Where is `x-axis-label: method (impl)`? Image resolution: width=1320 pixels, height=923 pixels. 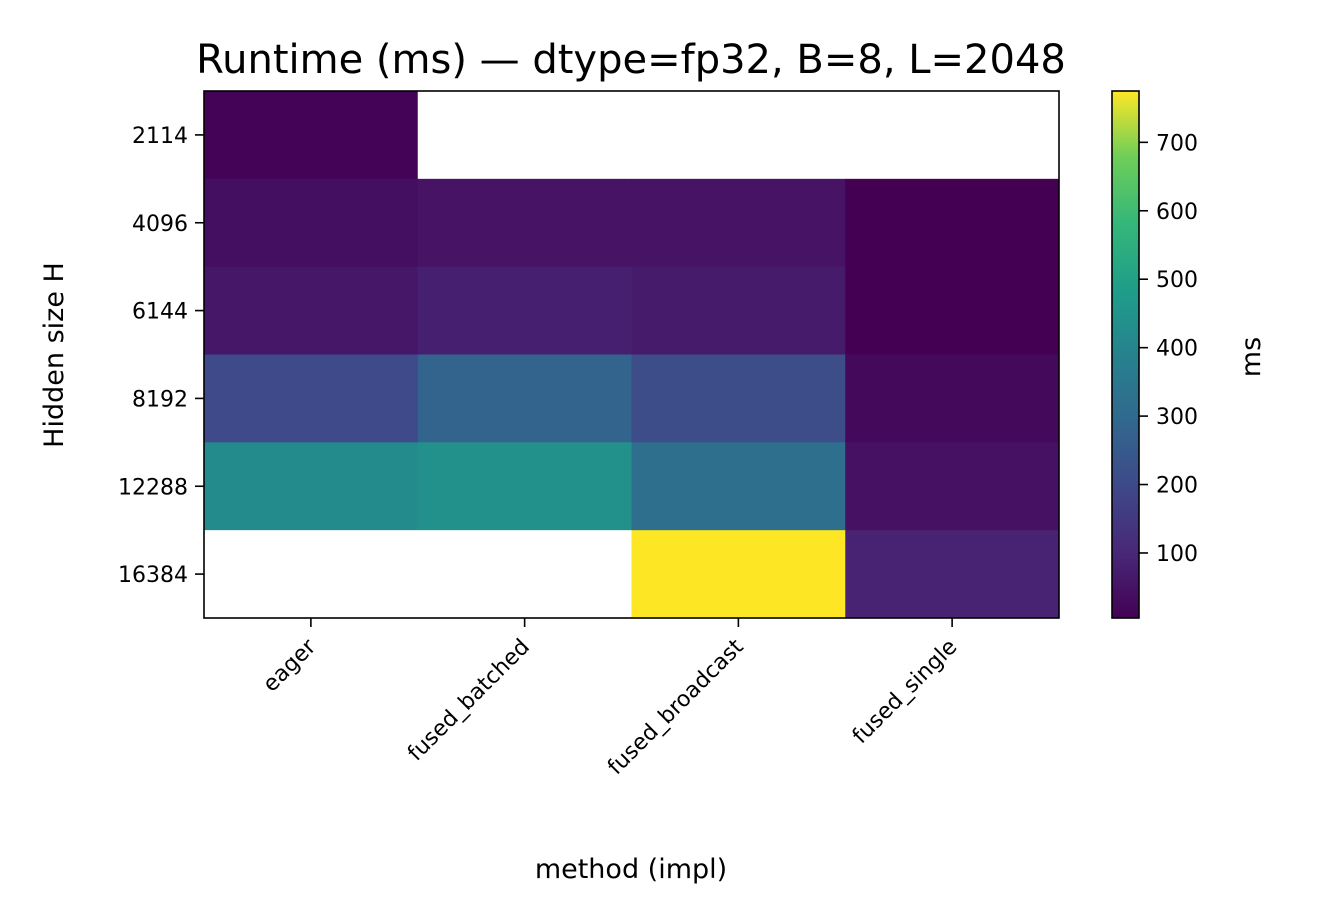 x-axis-label: method (impl) is located at coordinates (631, 869).